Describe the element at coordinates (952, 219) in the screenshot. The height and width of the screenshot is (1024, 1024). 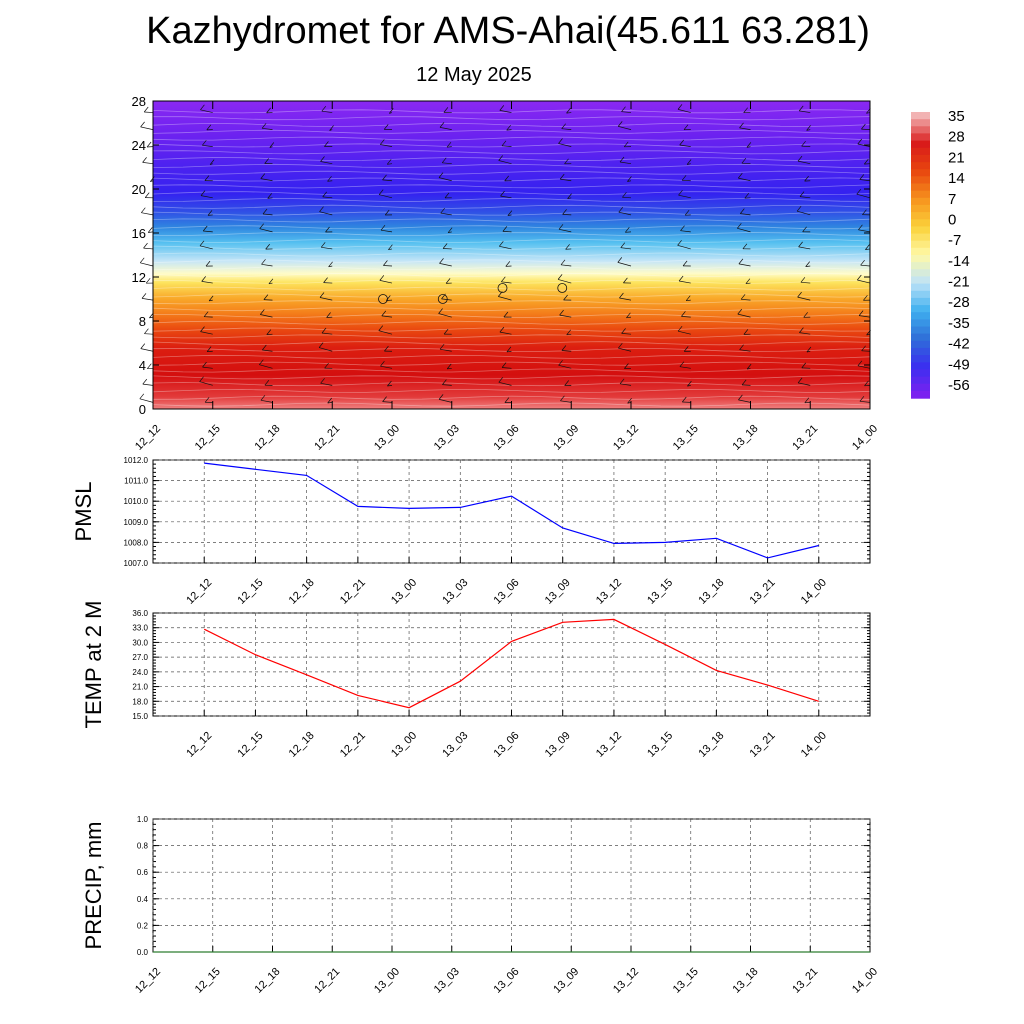
I see `colorbar-label: 0` at that location.